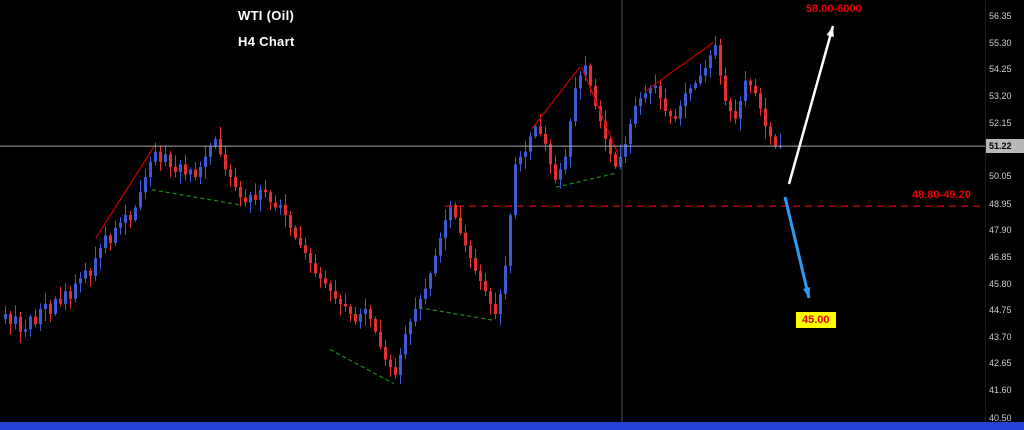  I want to click on price-axis-label: 53.20, so click(1000, 95).